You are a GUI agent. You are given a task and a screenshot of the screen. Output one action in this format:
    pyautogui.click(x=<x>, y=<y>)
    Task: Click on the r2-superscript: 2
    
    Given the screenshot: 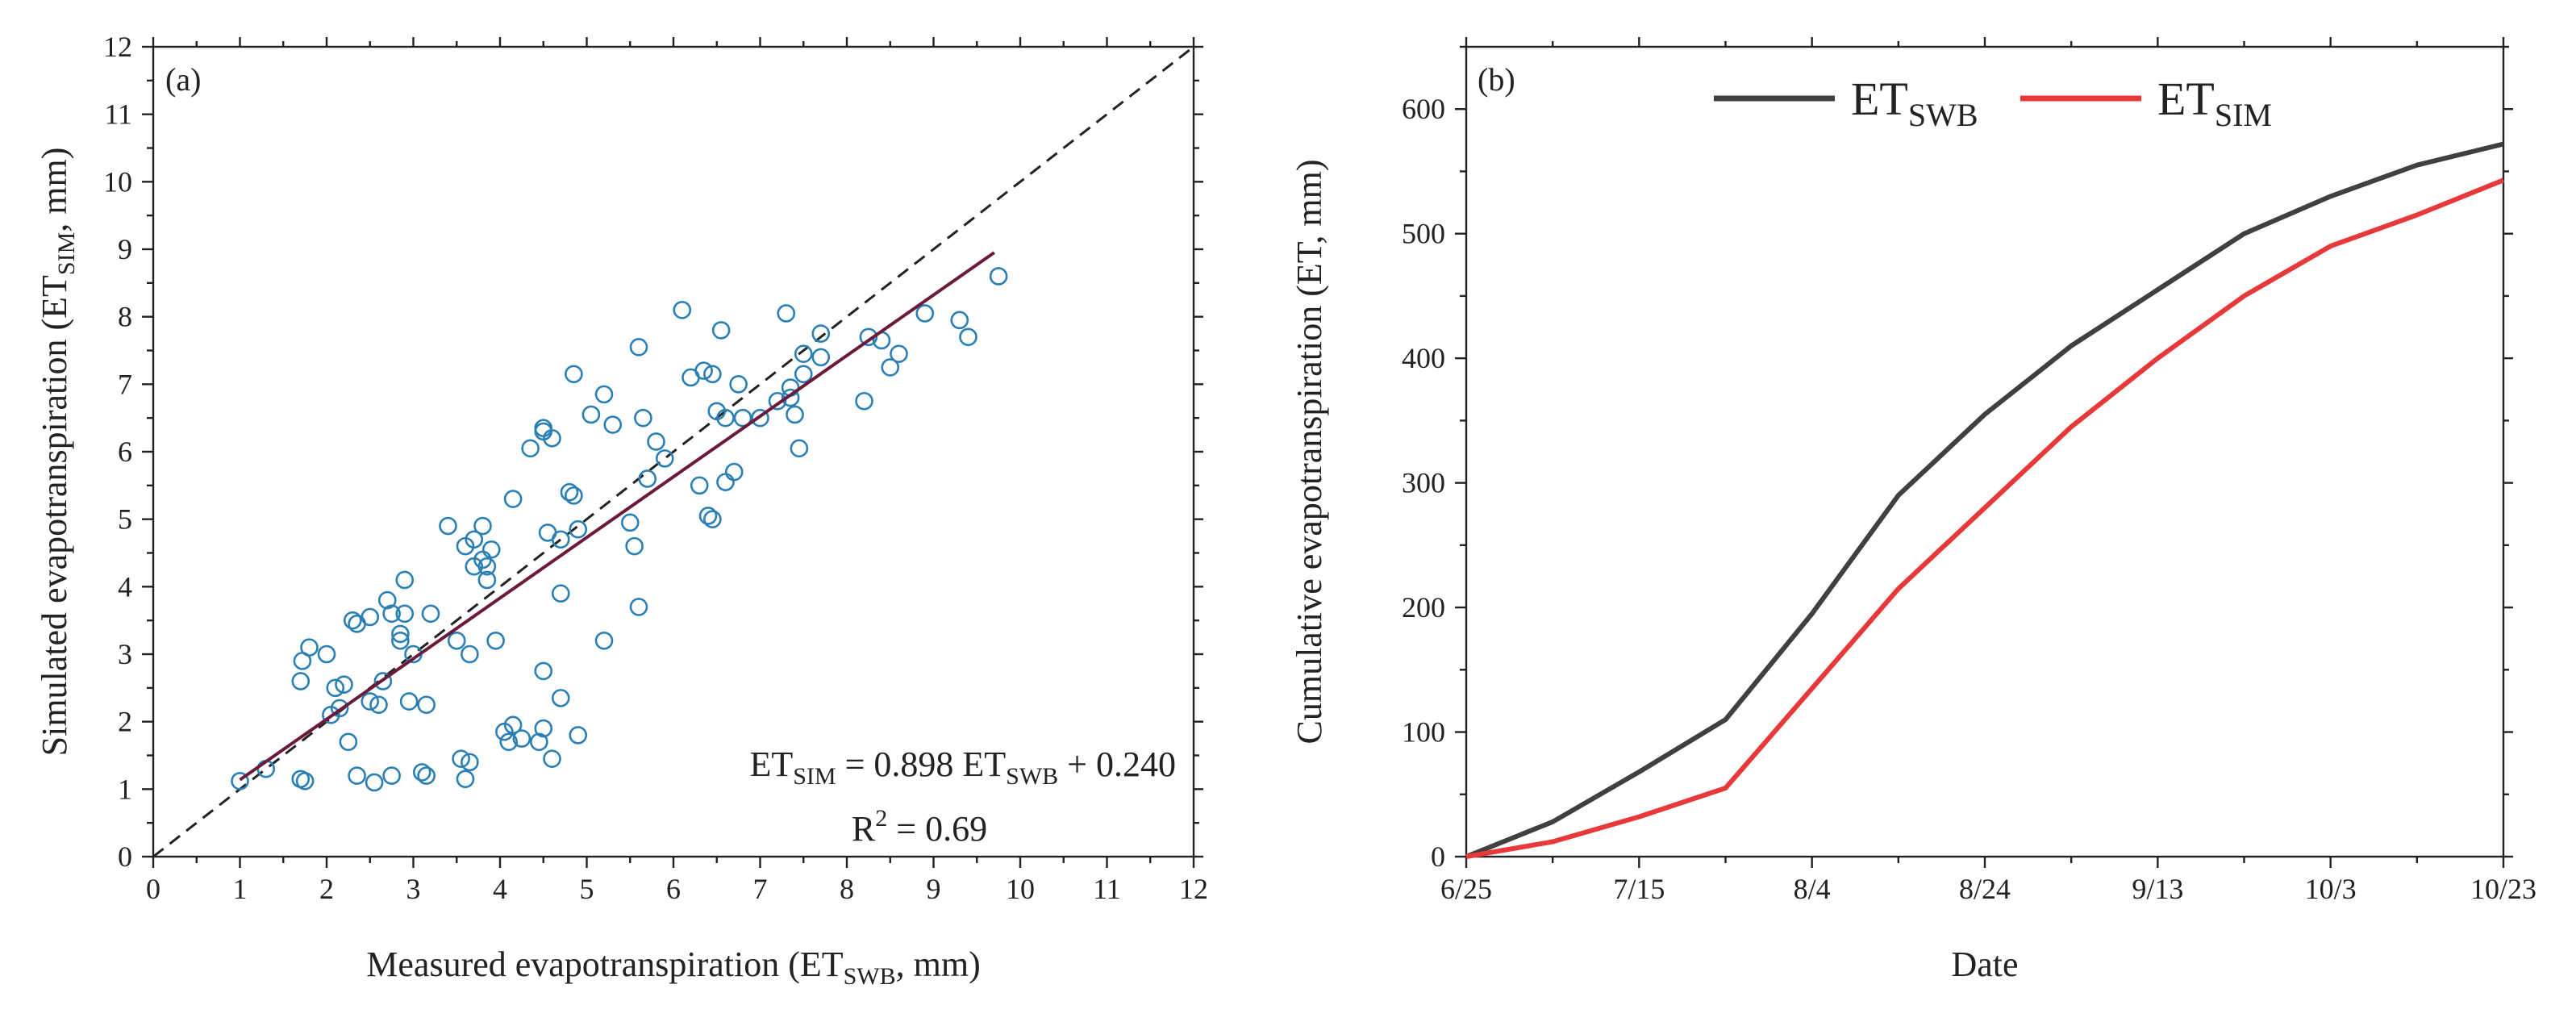 What is the action you would take?
    pyautogui.click(x=881, y=819)
    